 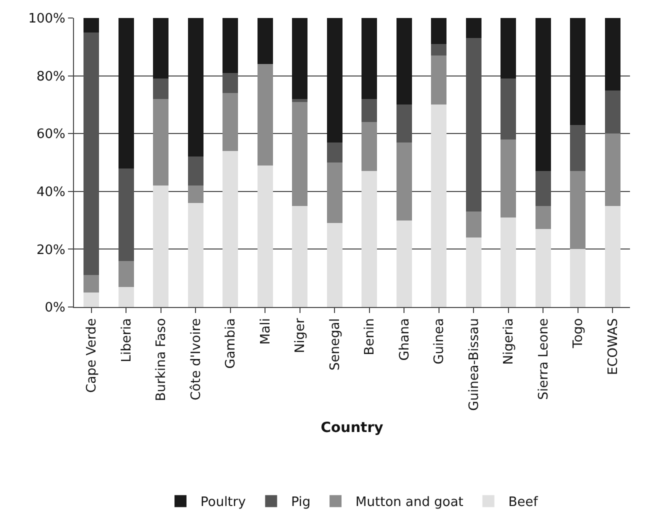 What do you see at coordinates (162, 360) in the screenshot?
I see `x-tick-label: Burkina Faso` at bounding box center [162, 360].